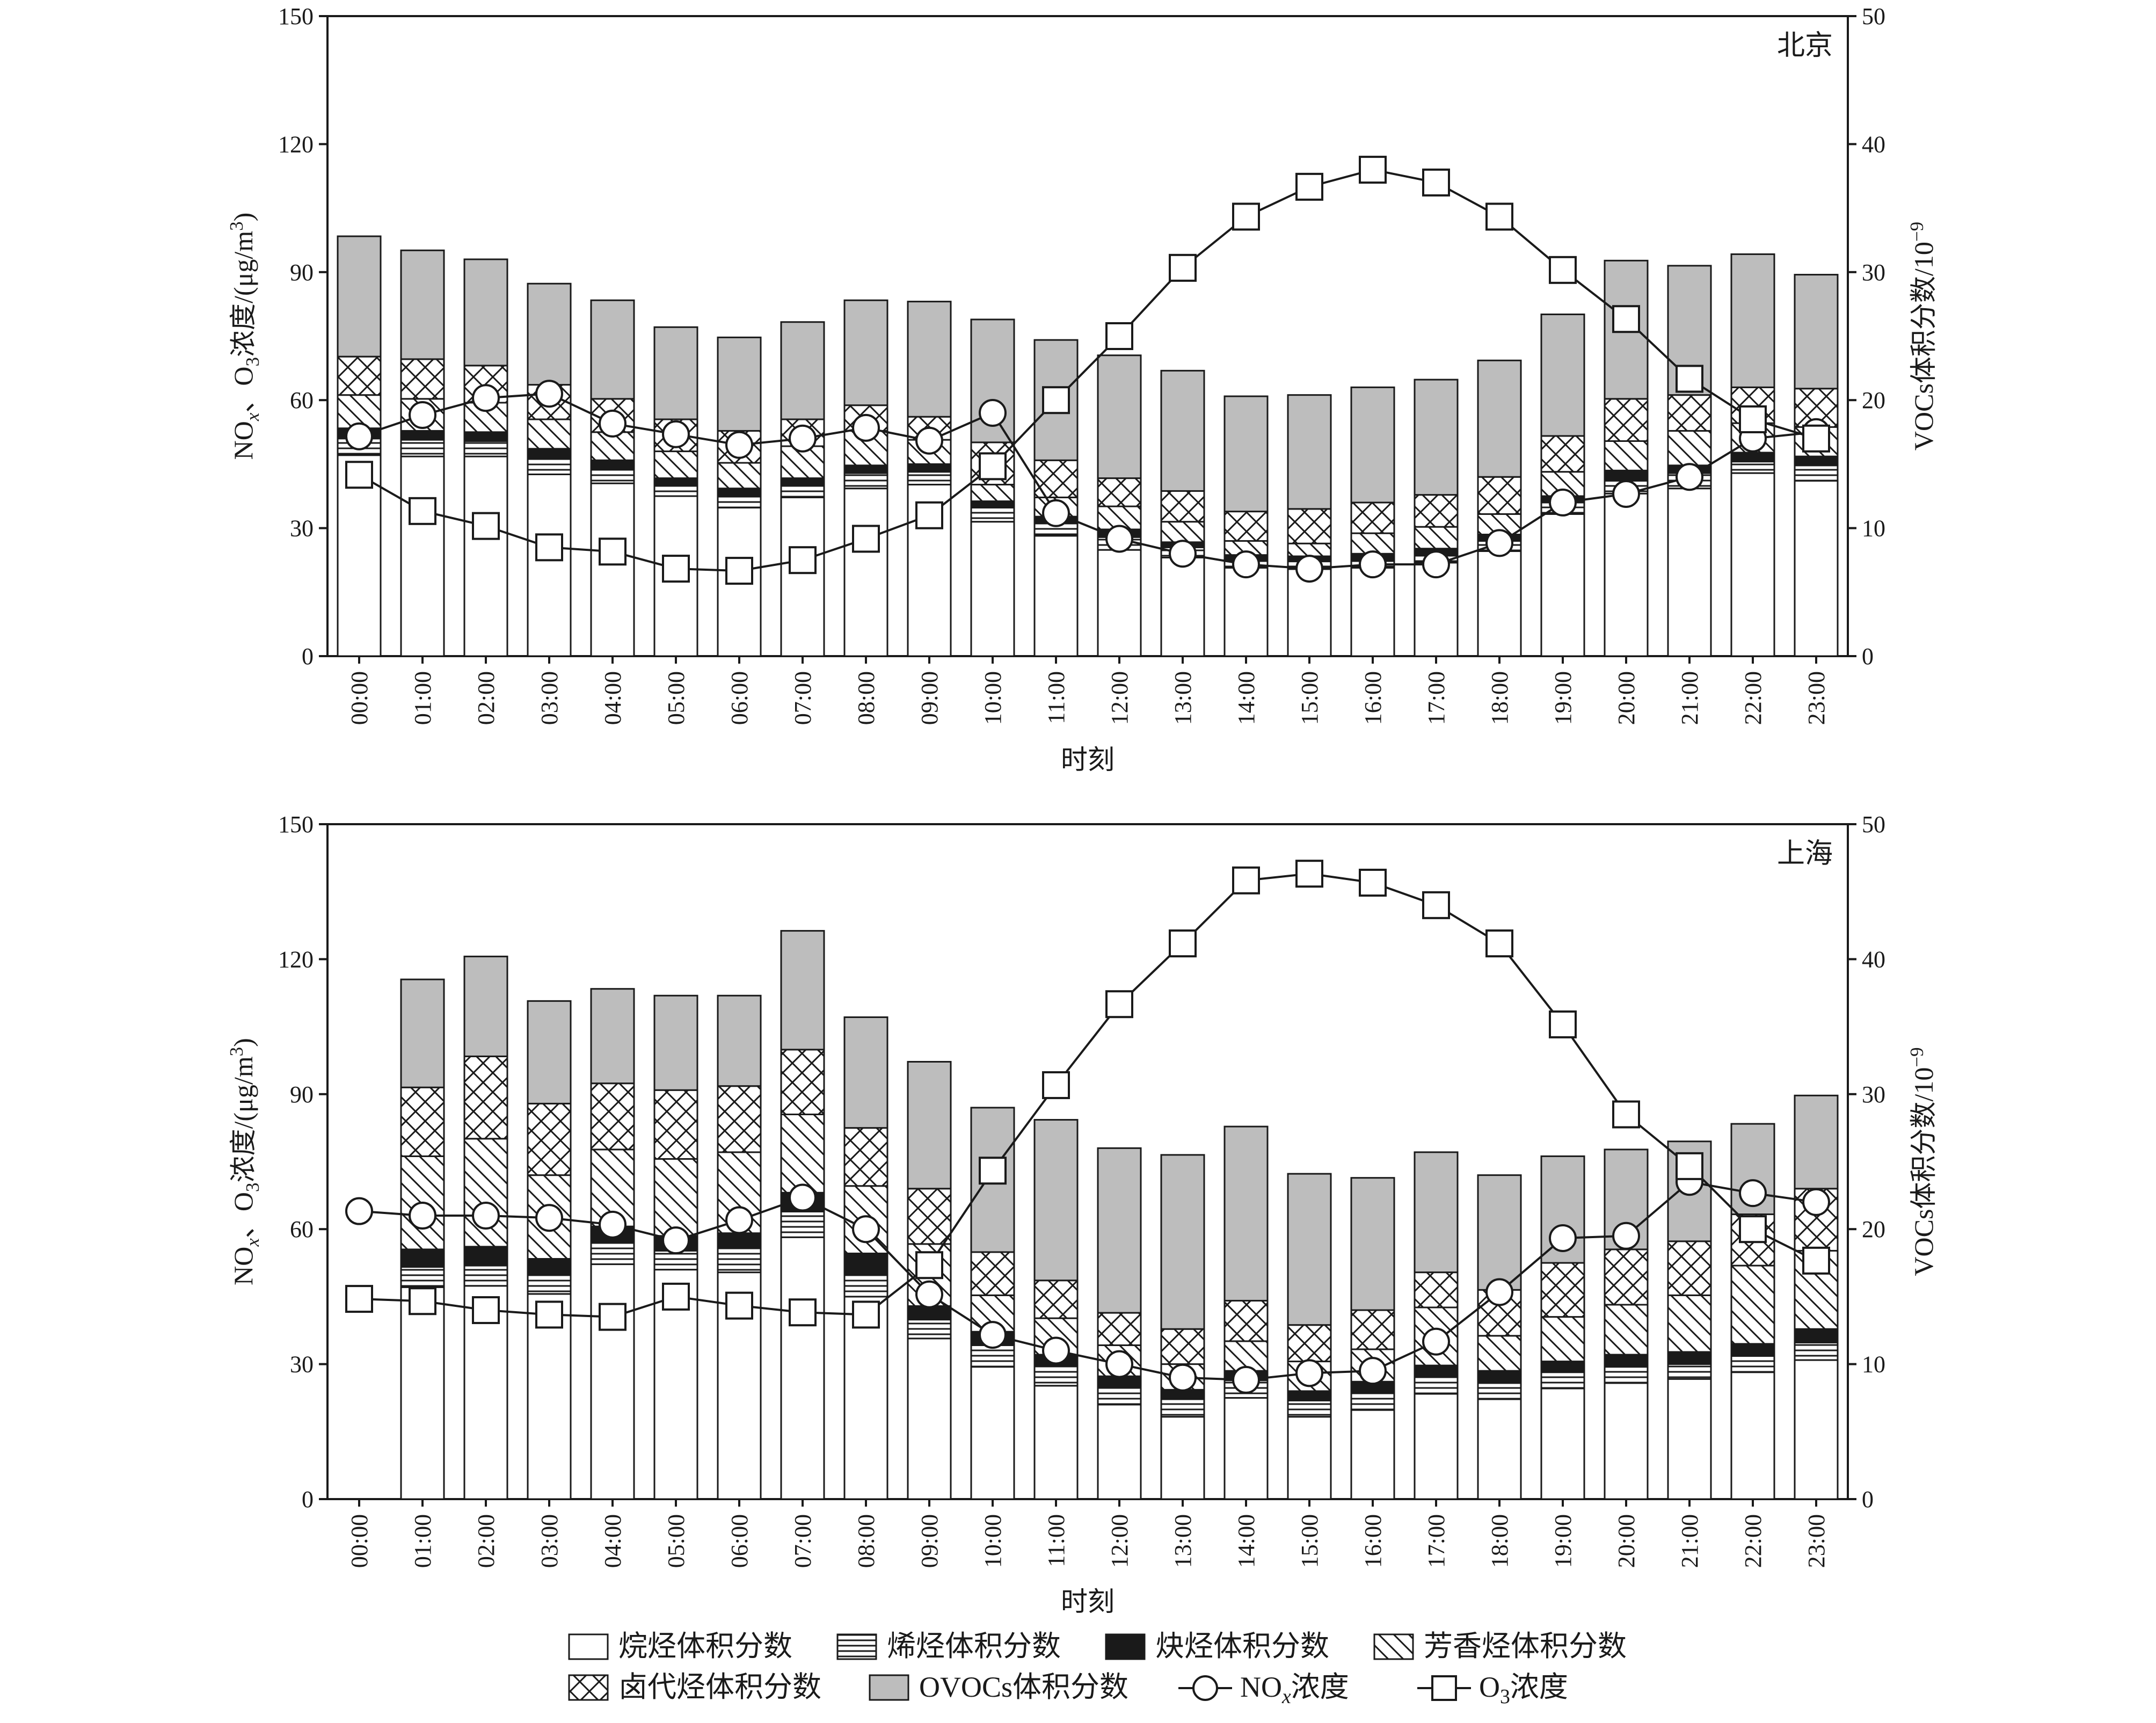 The height and width of the screenshot is (1723, 2156). I want to click on x-axis-title: 时刻, so click(1088, 760).